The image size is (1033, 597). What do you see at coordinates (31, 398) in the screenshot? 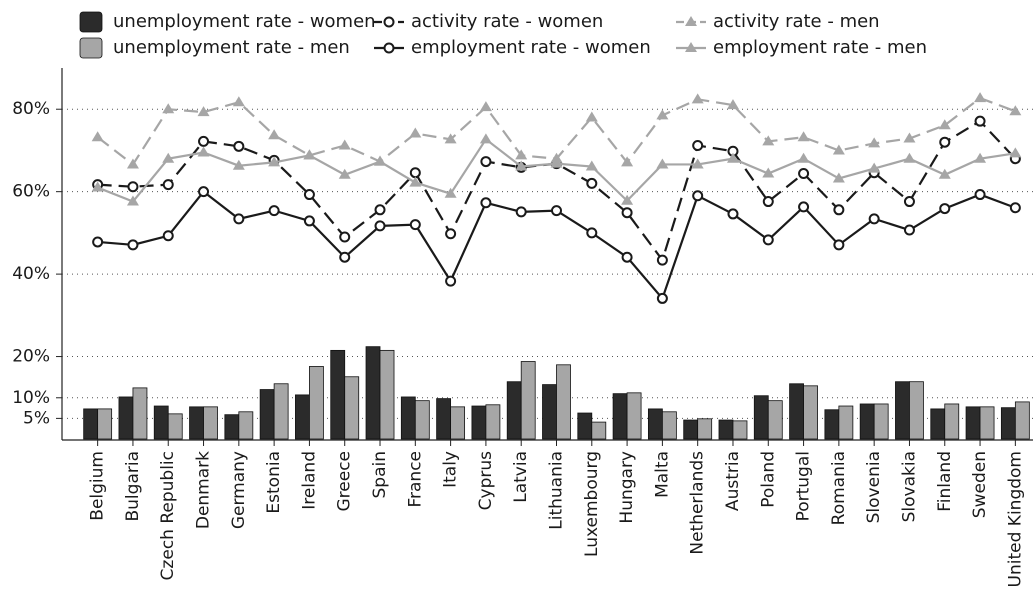
I see `y-tick-label: 10%` at bounding box center [31, 398].